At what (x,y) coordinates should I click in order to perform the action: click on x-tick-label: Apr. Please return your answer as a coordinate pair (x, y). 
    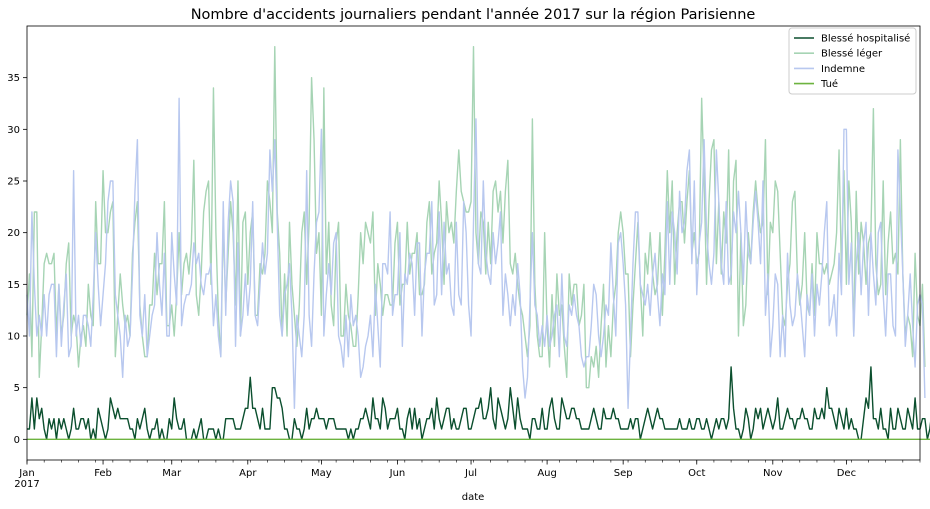
    Looking at the image, I should click on (248, 473).